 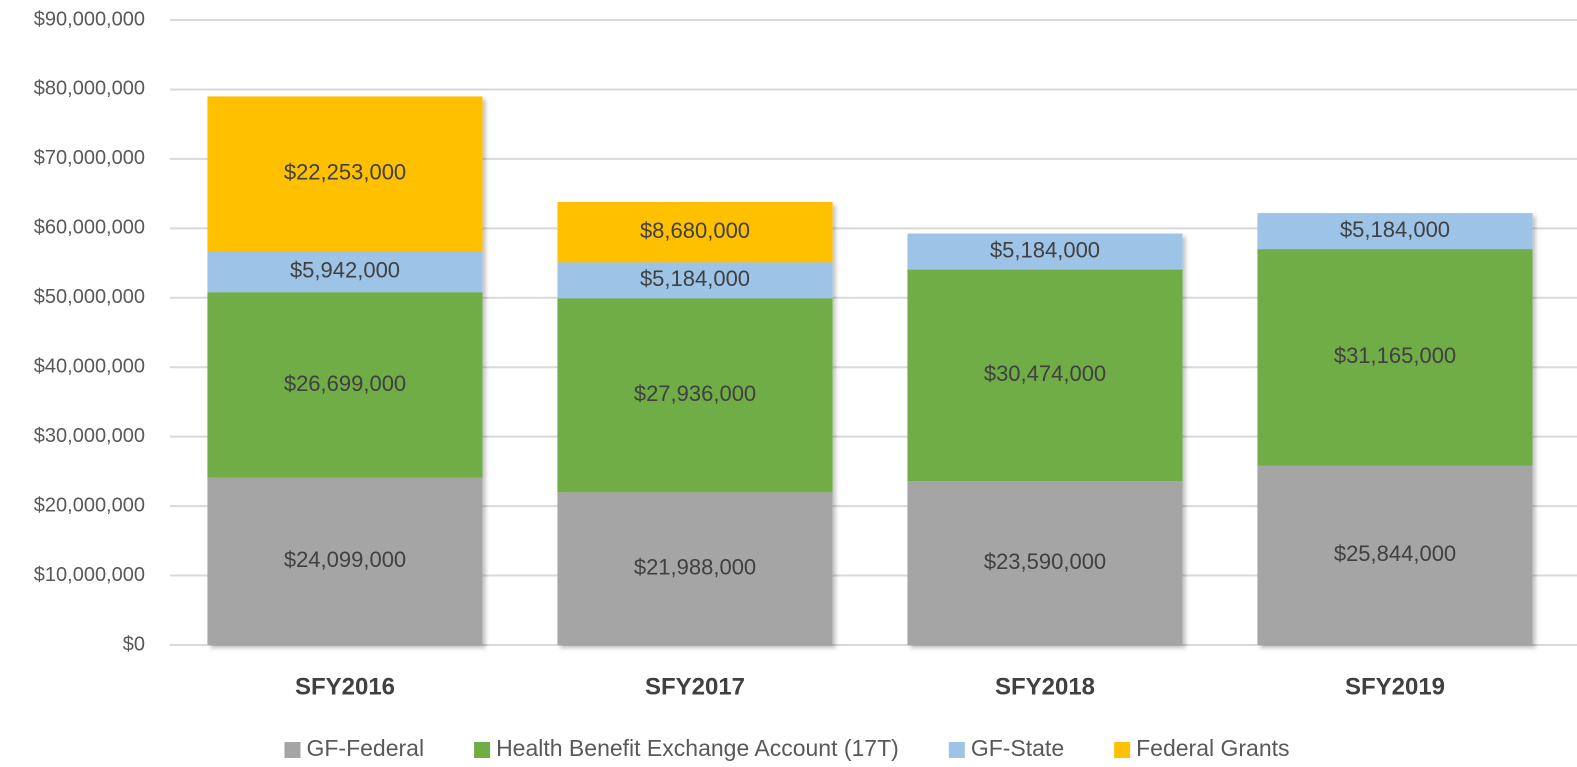 What do you see at coordinates (89, 367) in the screenshot?
I see `y-tick-label: $40,000,000` at bounding box center [89, 367].